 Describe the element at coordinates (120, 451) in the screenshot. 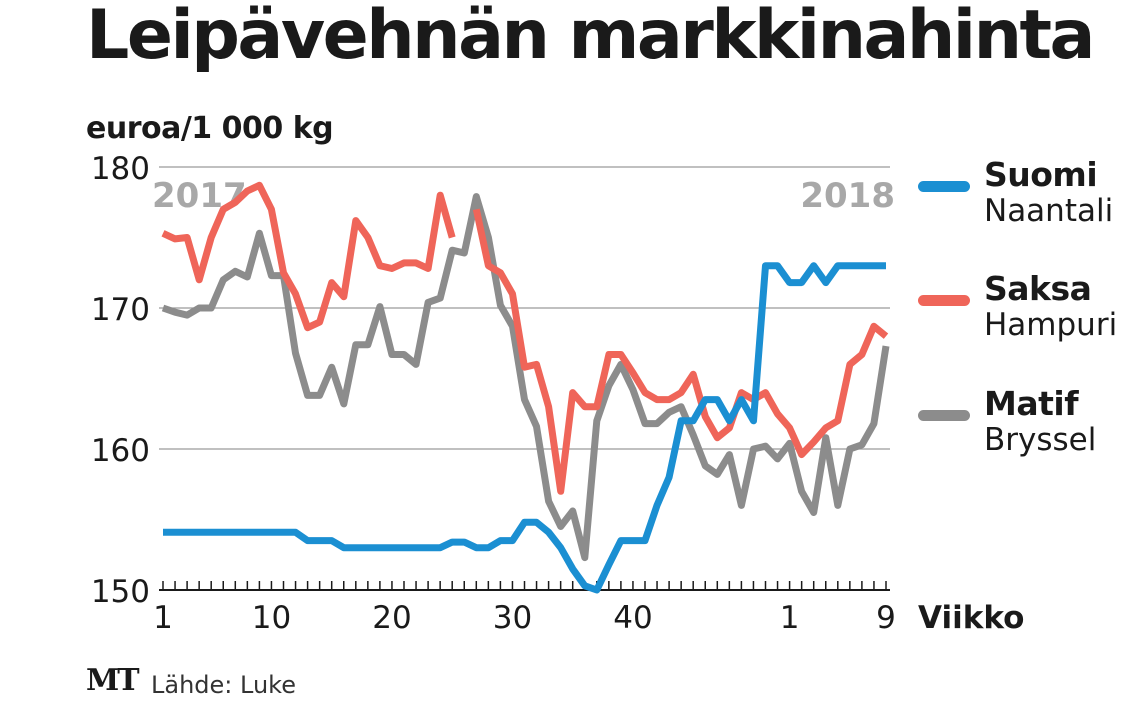

I see `y-tick-160: 160` at that location.